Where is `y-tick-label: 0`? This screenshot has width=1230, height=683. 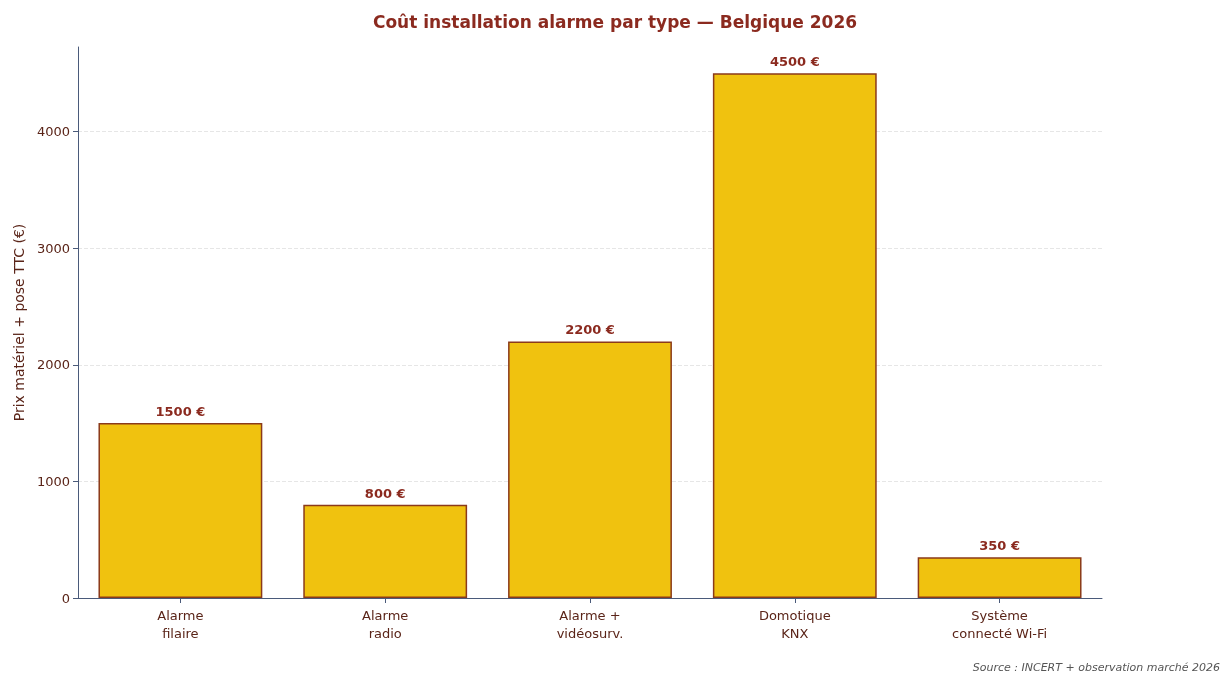
y-tick-label: 0 is located at coordinates (65, 598).